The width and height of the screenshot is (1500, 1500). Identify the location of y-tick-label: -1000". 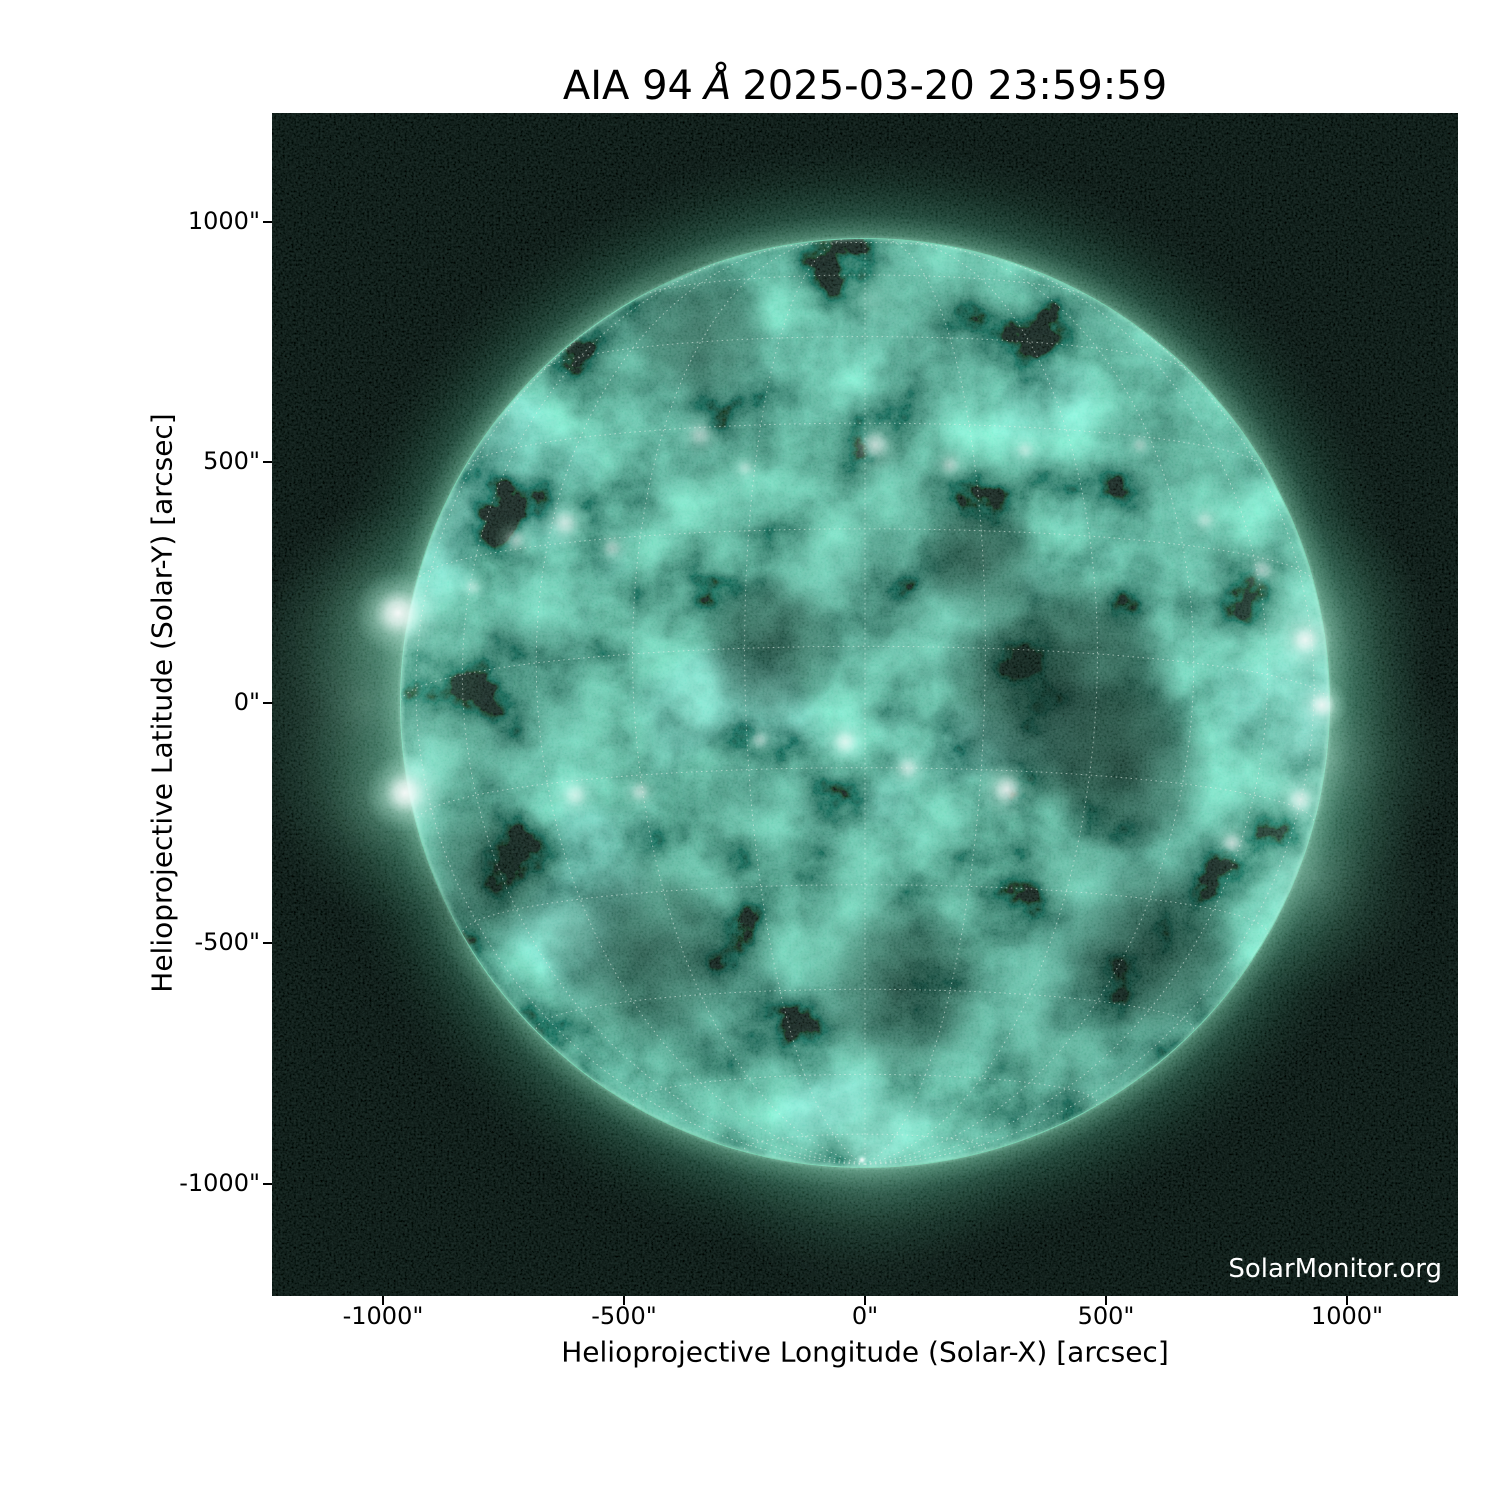
(219, 1183).